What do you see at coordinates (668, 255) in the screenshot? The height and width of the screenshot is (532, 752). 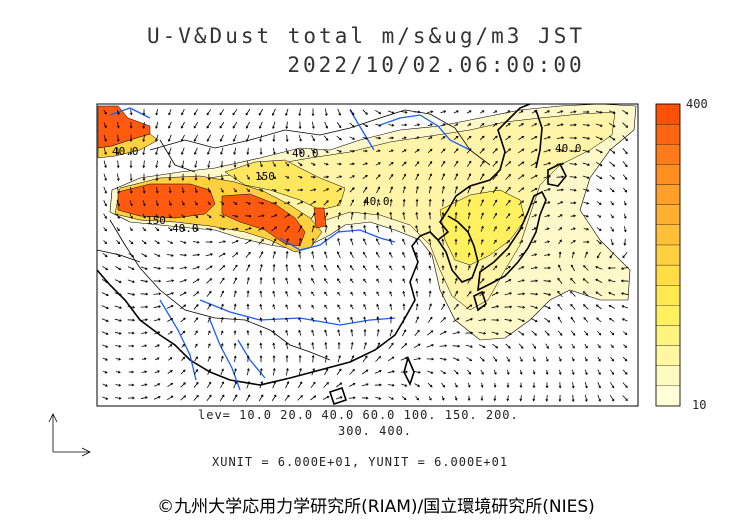 I see `colorbar-frame` at bounding box center [668, 255].